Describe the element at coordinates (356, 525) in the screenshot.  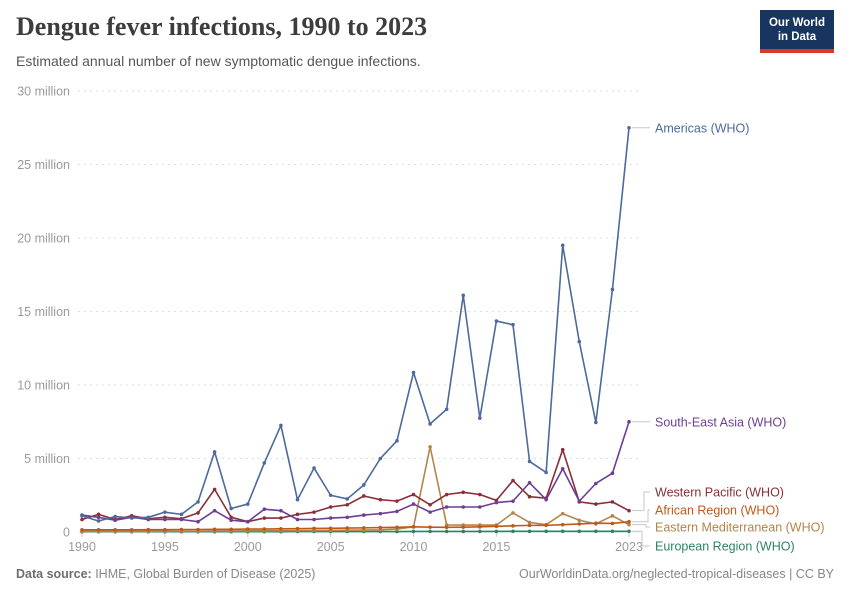
I see `series-line-african-region-who` at that location.